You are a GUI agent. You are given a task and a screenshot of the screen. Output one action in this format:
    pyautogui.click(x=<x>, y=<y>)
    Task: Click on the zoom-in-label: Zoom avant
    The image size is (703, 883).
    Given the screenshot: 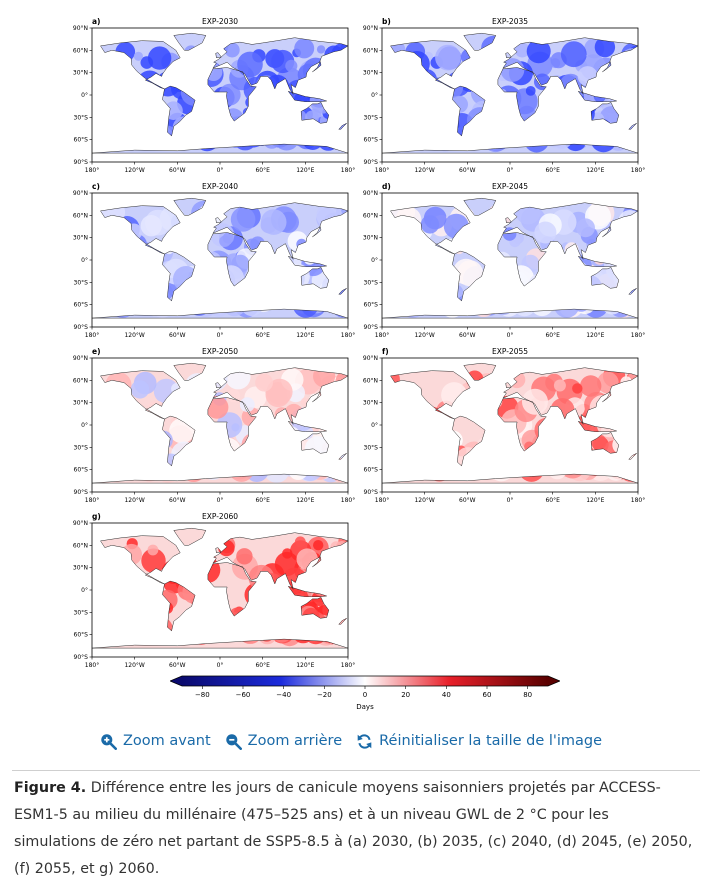 What is the action you would take?
    pyautogui.click(x=167, y=741)
    